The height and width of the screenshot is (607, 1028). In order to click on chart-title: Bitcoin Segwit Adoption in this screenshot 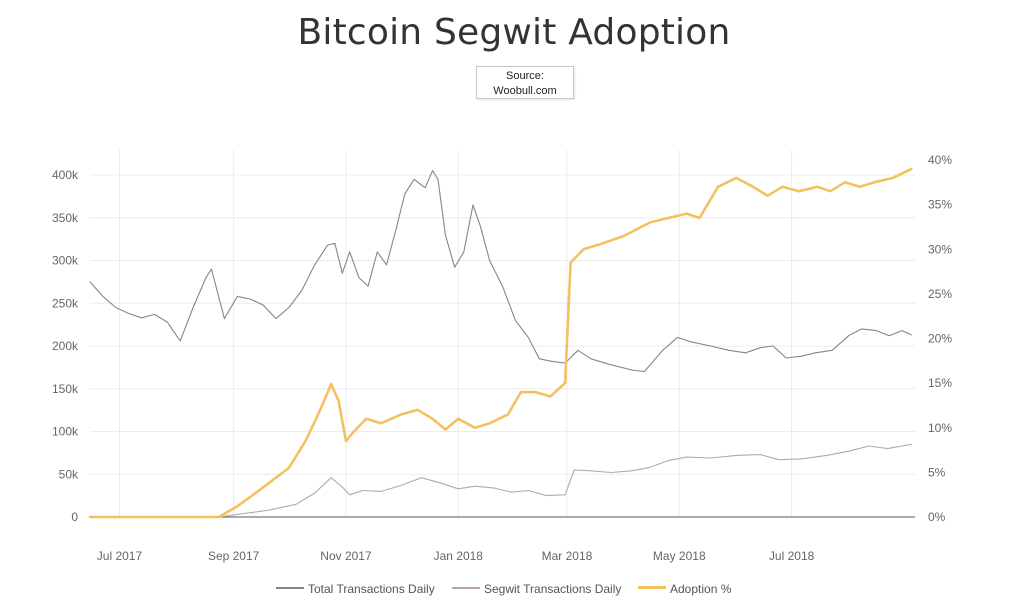, I will do `click(514, 32)`.